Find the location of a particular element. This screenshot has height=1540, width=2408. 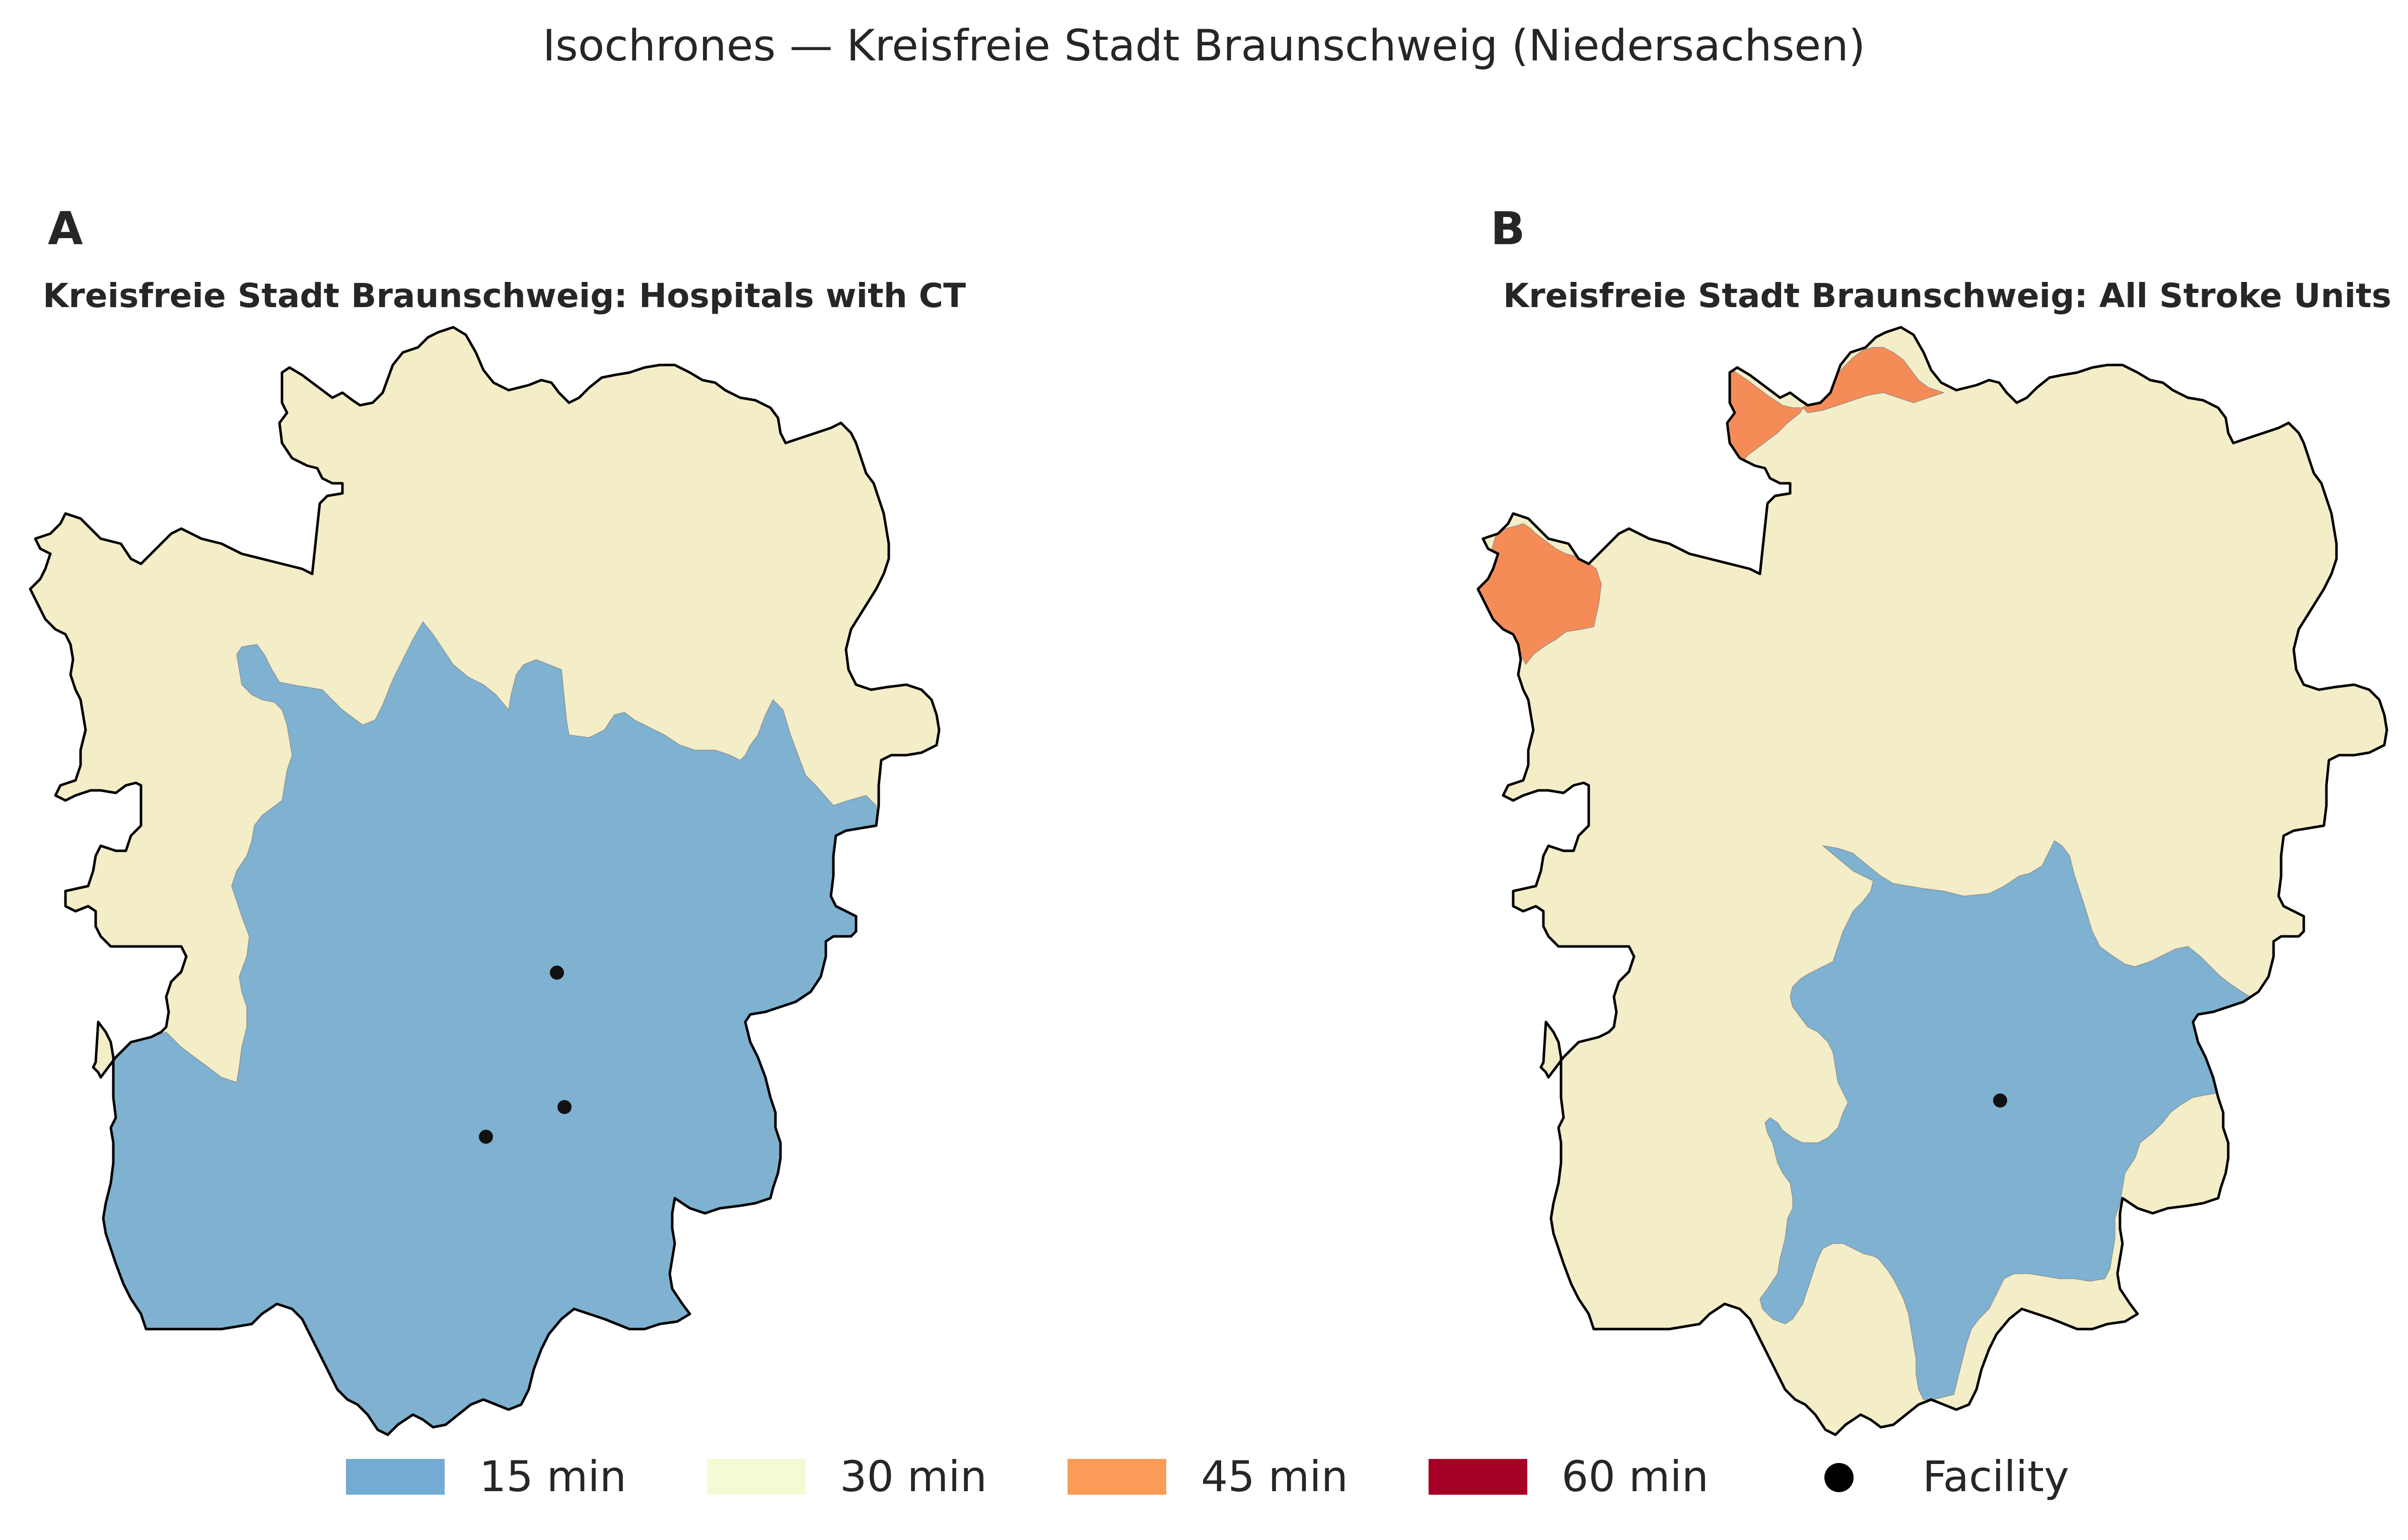

legend-label: 45 min is located at coordinates (1274, 1477).